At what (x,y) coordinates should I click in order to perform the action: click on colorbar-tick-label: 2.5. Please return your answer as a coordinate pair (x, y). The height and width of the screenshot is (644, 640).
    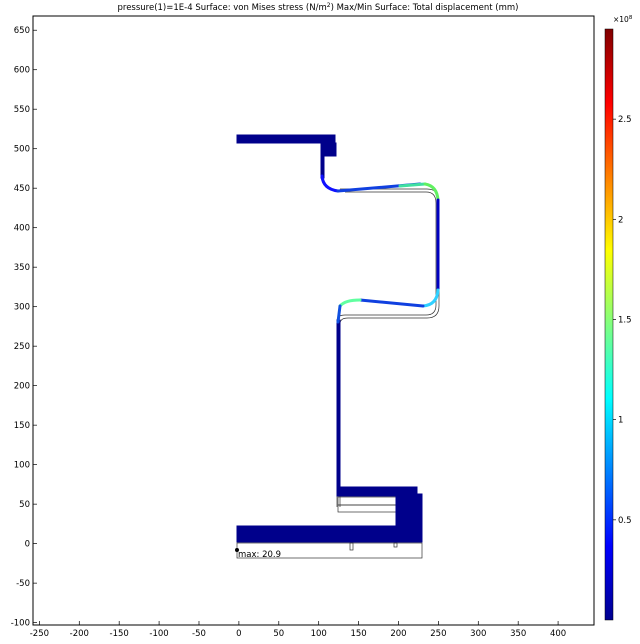
    Looking at the image, I should click on (625, 120).